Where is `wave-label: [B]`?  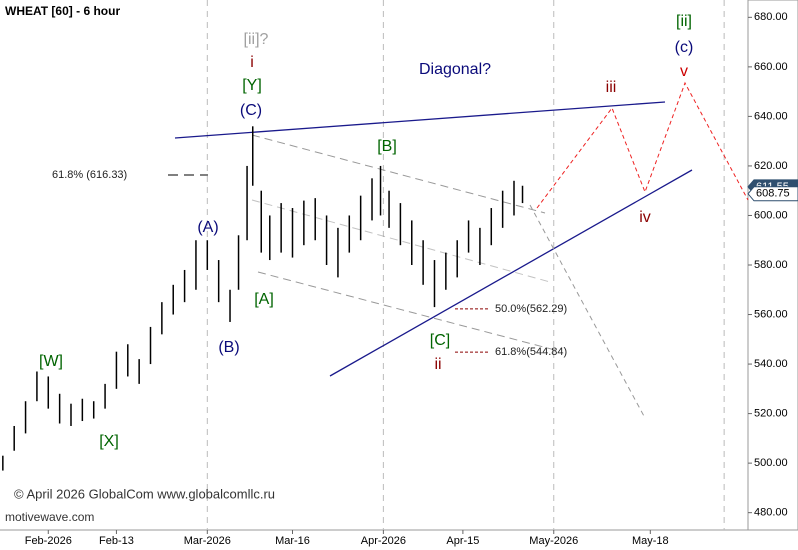 wave-label: [B] is located at coordinates (387, 146).